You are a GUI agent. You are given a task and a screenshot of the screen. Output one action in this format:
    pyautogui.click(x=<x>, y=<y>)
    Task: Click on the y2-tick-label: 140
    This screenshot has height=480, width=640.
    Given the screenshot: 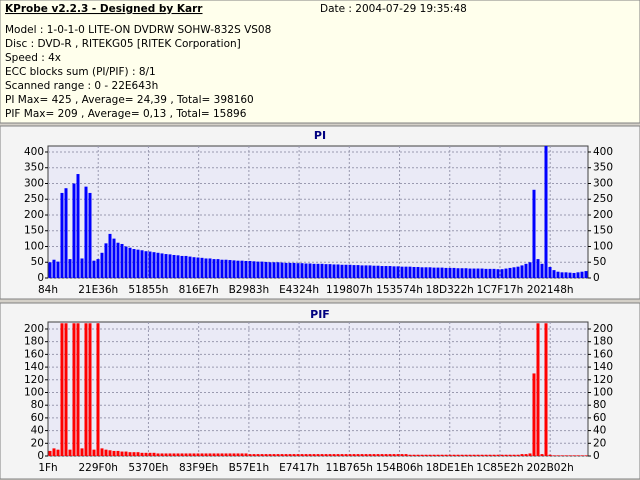 What is the action you would take?
    pyautogui.click(x=603, y=367)
    